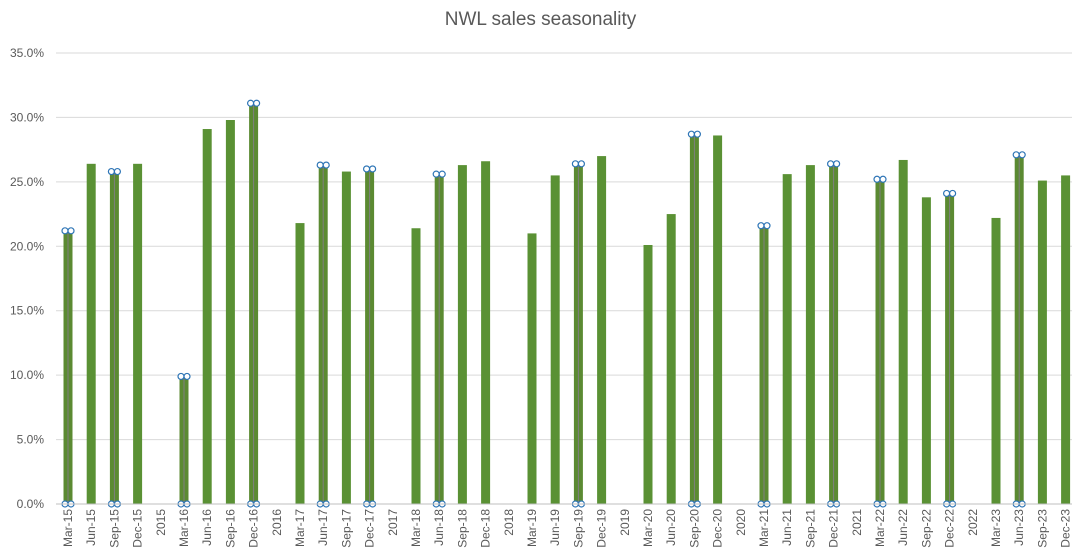 The height and width of the screenshot is (553, 1081). What do you see at coordinates (1042, 528) in the screenshot?
I see `x-tick-label: Sep-23` at bounding box center [1042, 528].